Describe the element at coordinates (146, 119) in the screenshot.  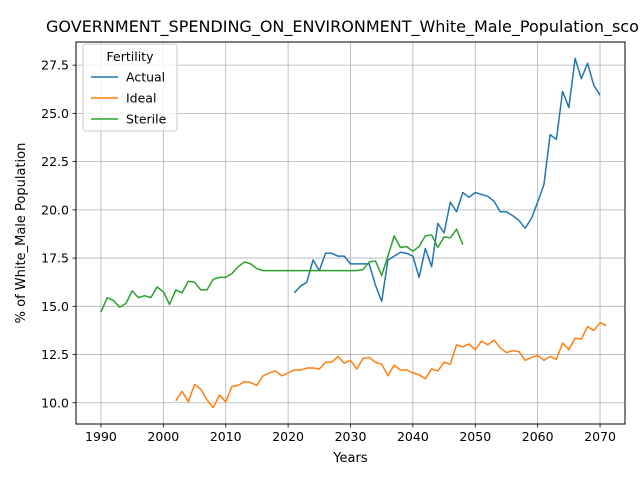
I see `legend-label-sterile: Sterile` at that location.